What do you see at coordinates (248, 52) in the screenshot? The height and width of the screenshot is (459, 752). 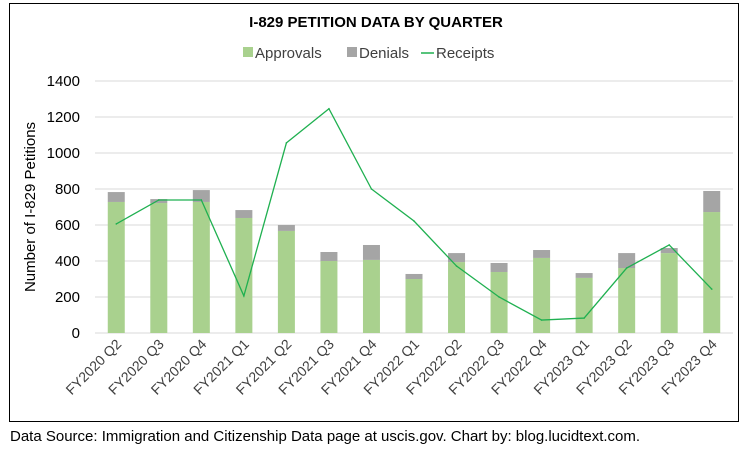 I see `legend-swatch-approvals` at bounding box center [248, 52].